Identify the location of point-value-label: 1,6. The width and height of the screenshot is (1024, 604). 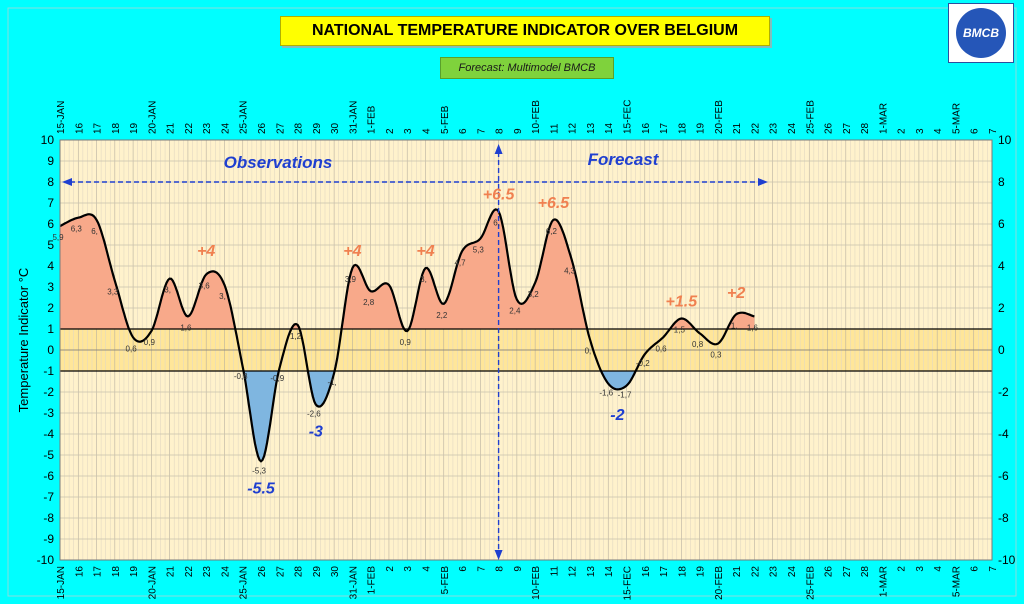
(186, 327).